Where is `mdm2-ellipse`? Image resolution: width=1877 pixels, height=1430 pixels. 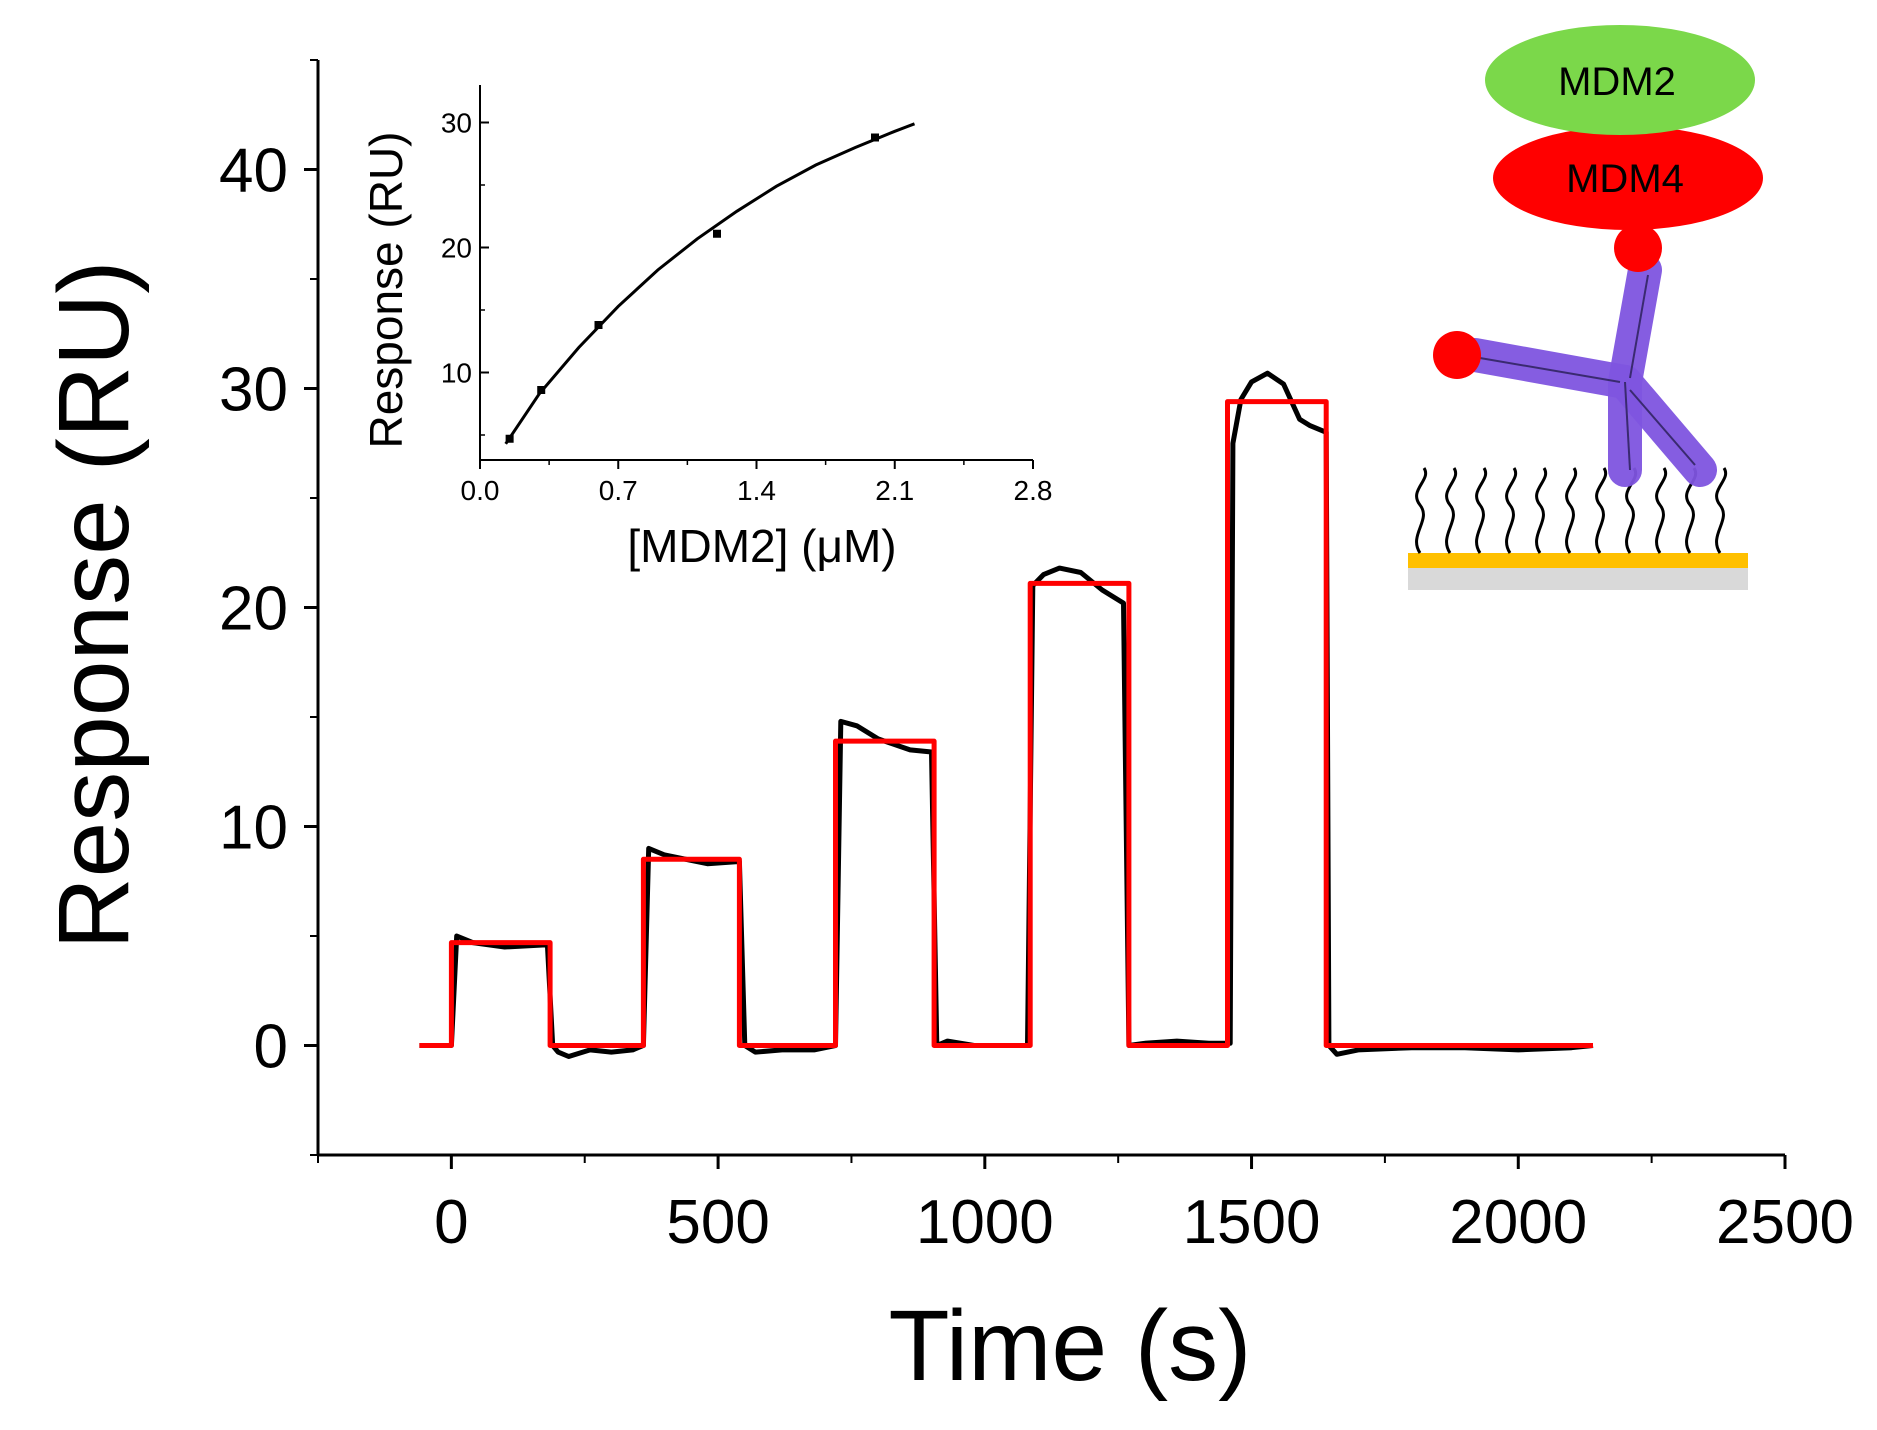 mdm2-ellipse is located at coordinates (1620, 80).